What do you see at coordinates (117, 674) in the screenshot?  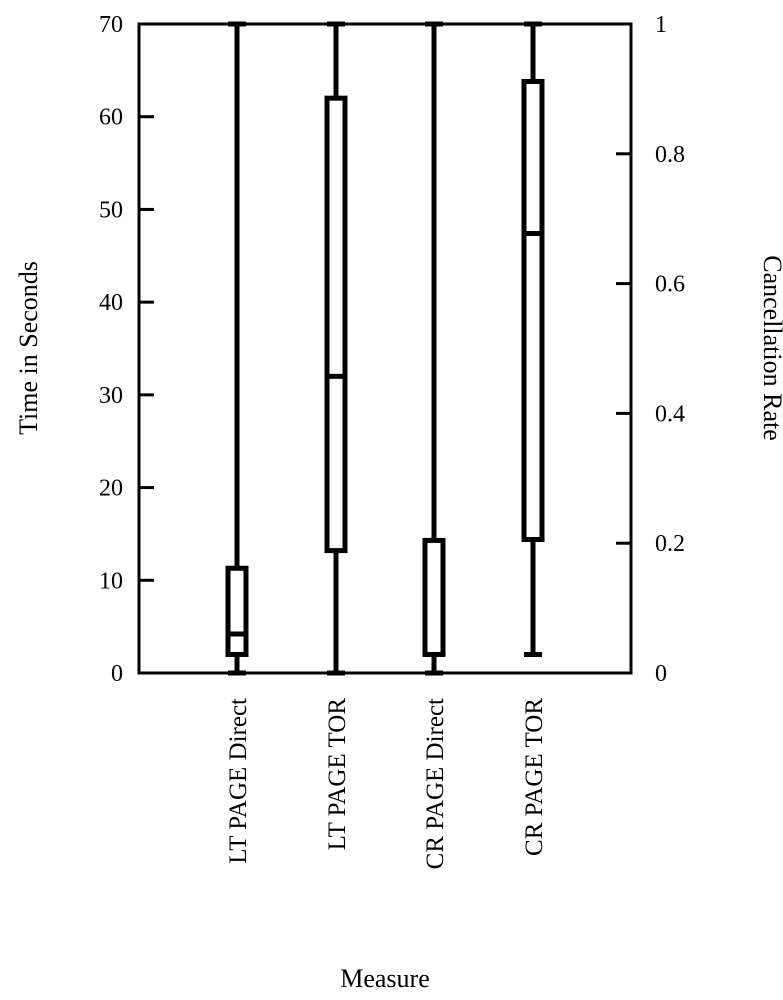 I see `left-tick-label: 0` at bounding box center [117, 674].